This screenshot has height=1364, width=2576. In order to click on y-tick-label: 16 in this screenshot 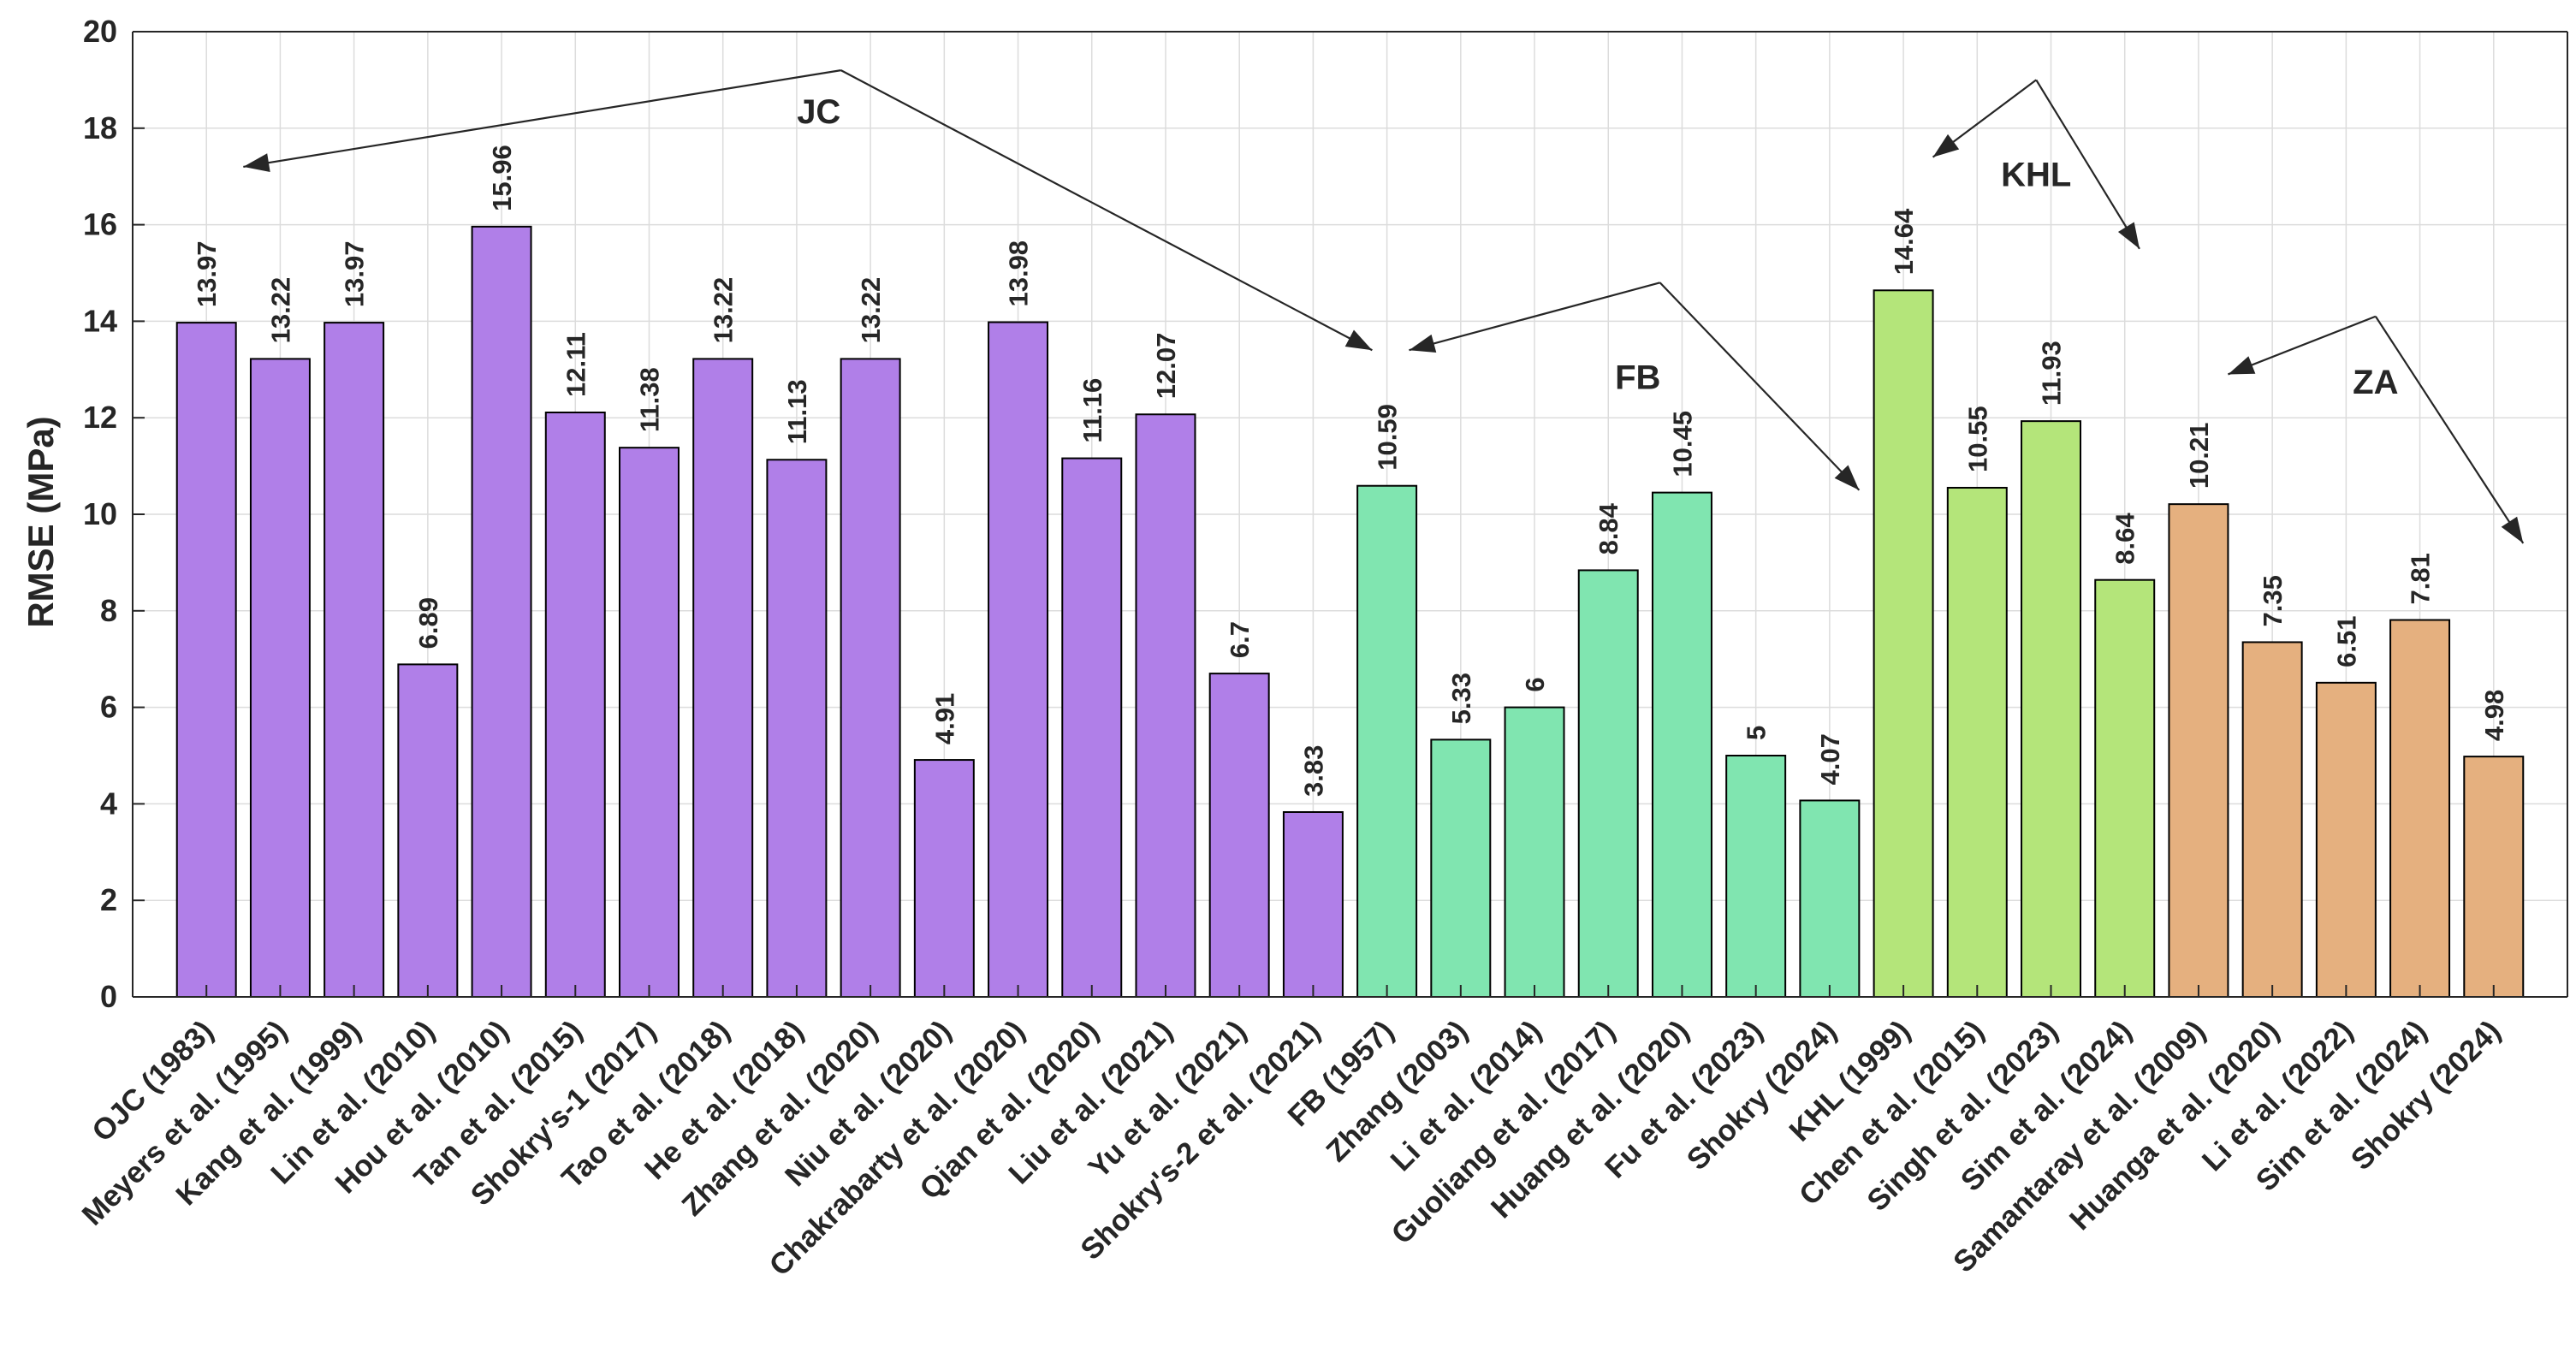, I will do `click(100, 225)`.